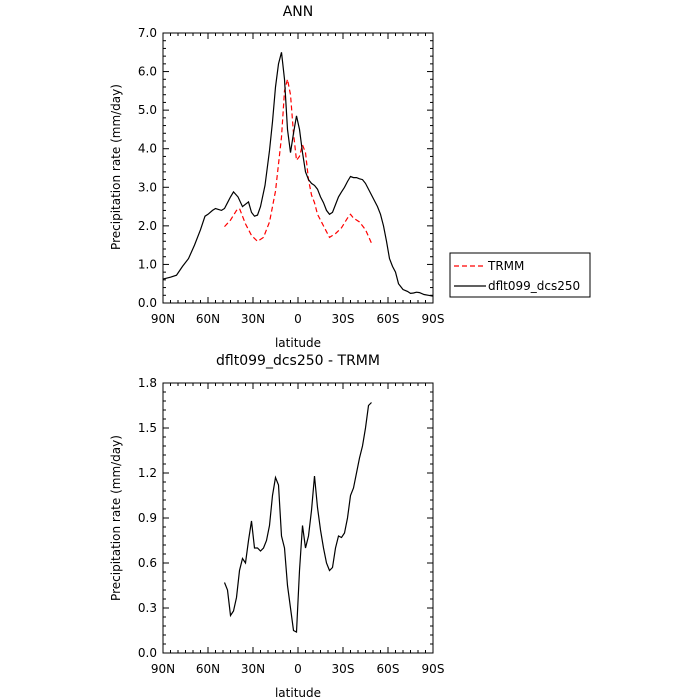 The image size is (700, 700). What do you see at coordinates (147, 226) in the screenshot?
I see `y-tick-label: 2.0` at bounding box center [147, 226].